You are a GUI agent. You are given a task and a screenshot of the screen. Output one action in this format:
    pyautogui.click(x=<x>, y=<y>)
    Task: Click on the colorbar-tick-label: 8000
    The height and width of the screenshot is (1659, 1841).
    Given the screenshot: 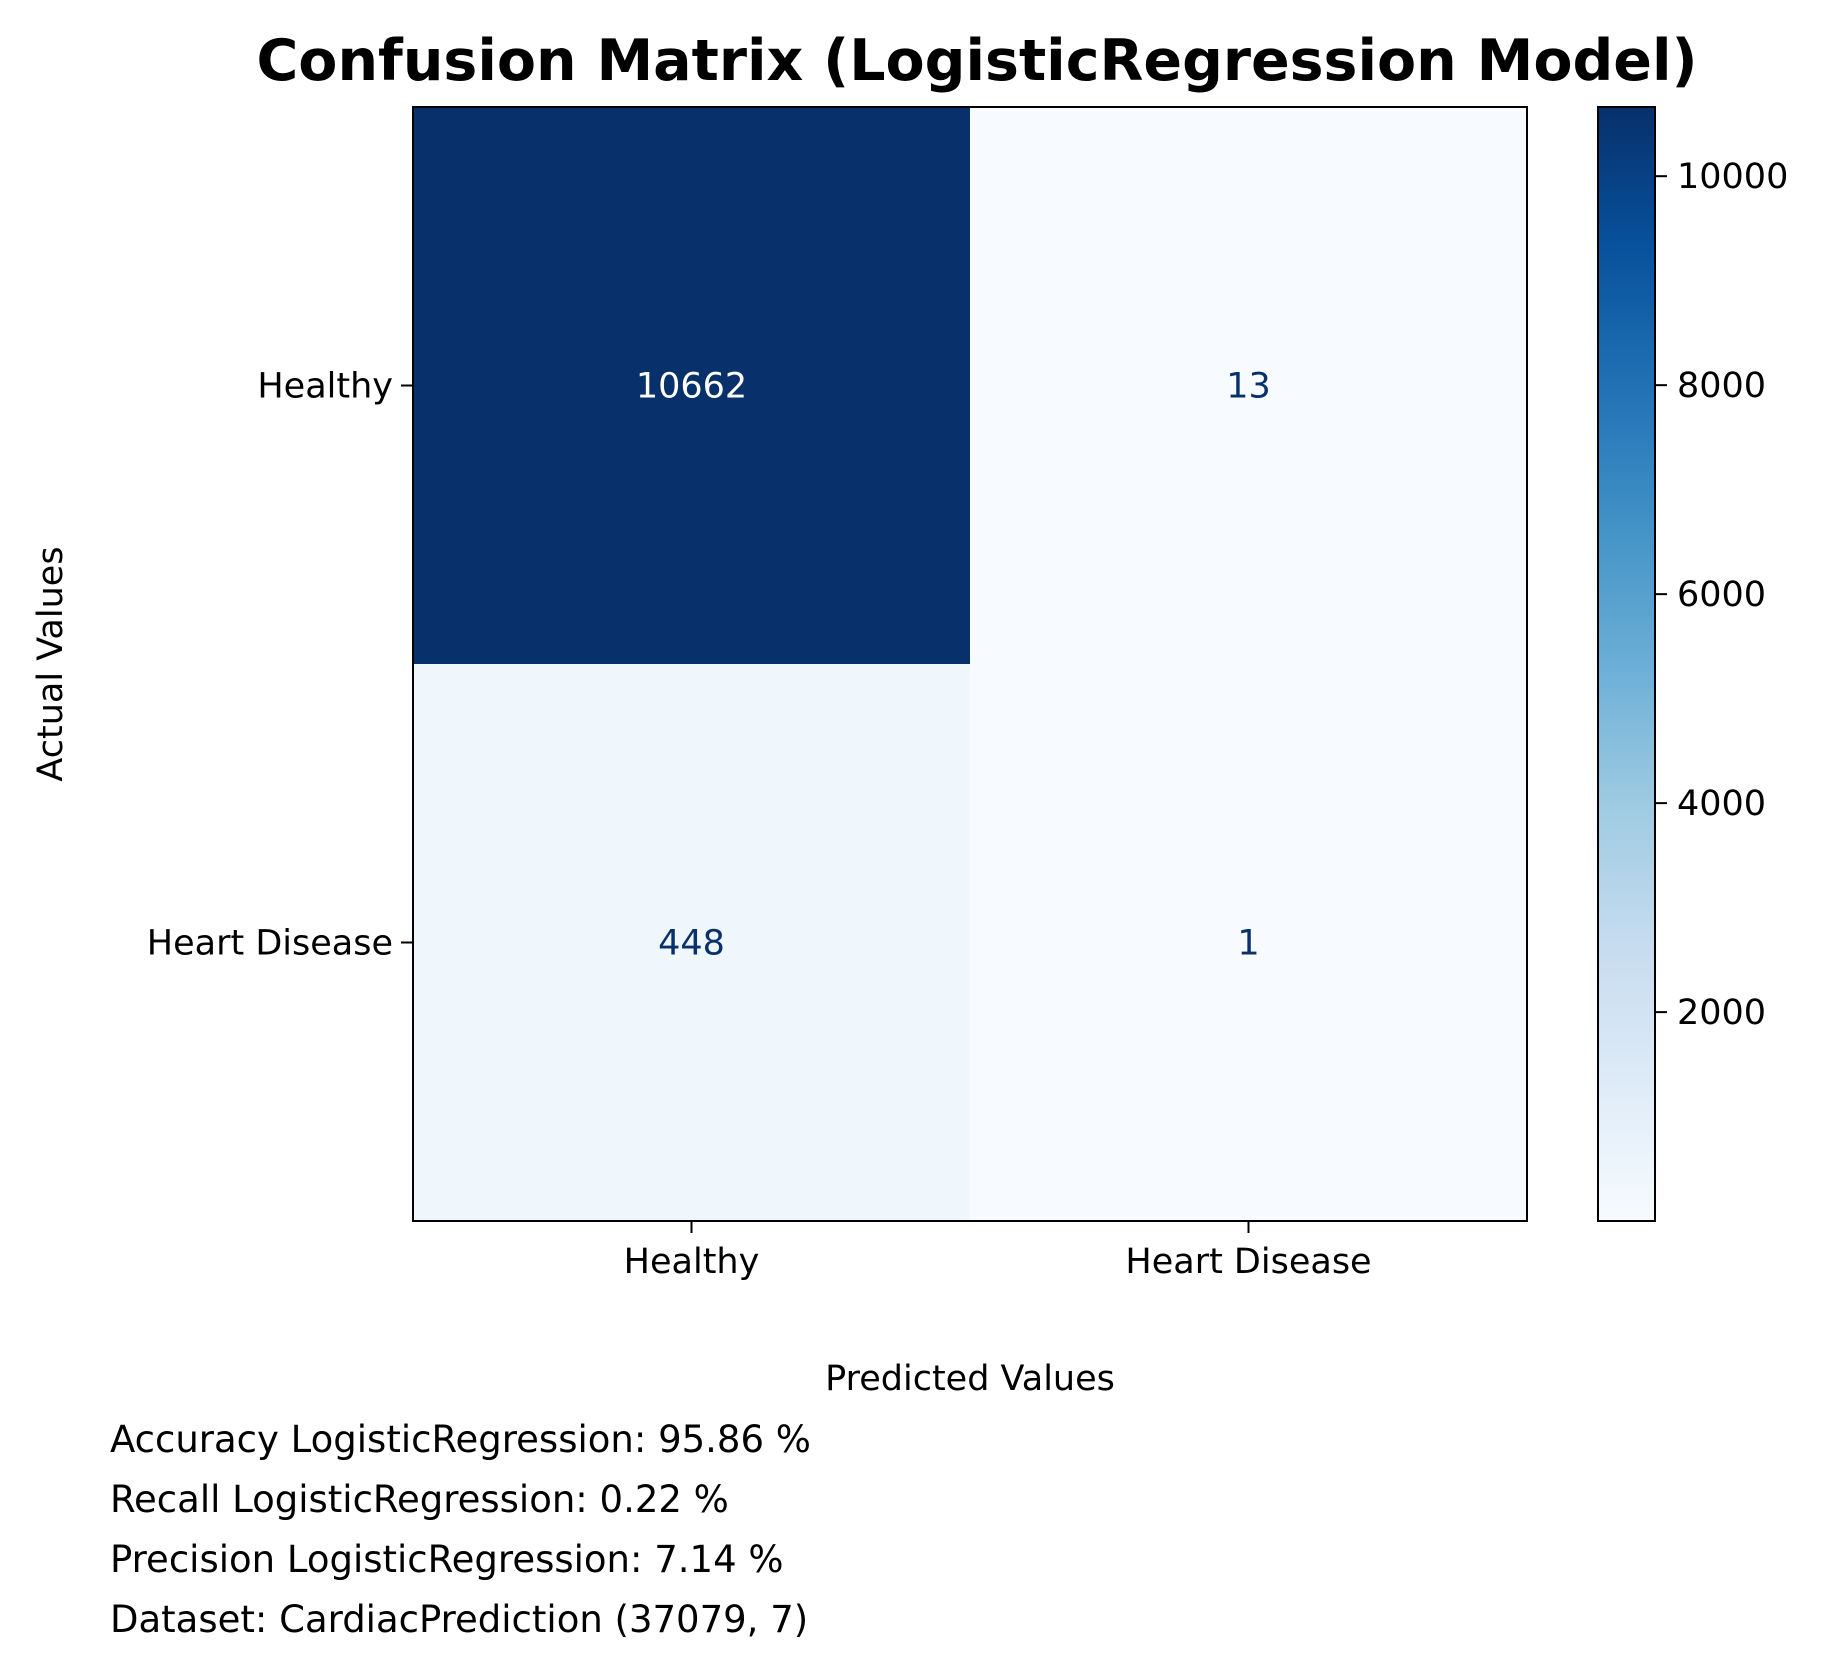 What is the action you would take?
    pyautogui.click(x=1721, y=386)
    